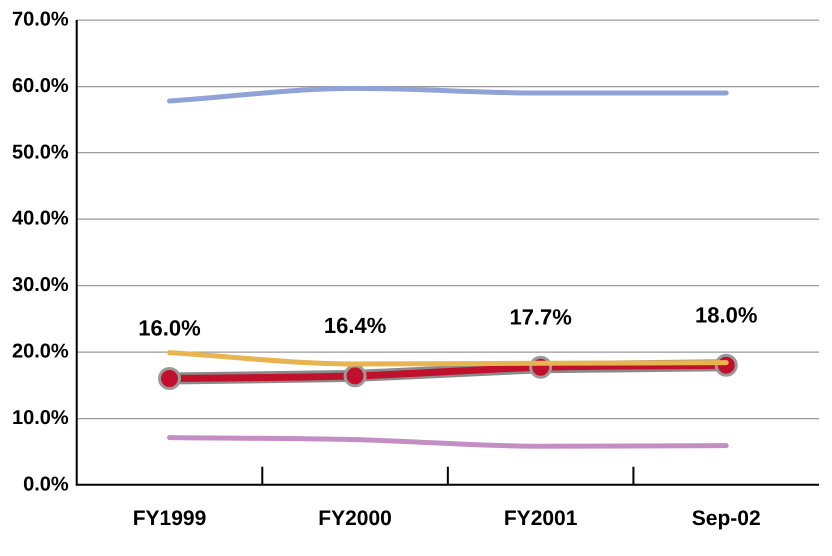 Image resolution: width=832 pixels, height=556 pixels. I want to click on y-tick-label: 40.0%, so click(40, 219).